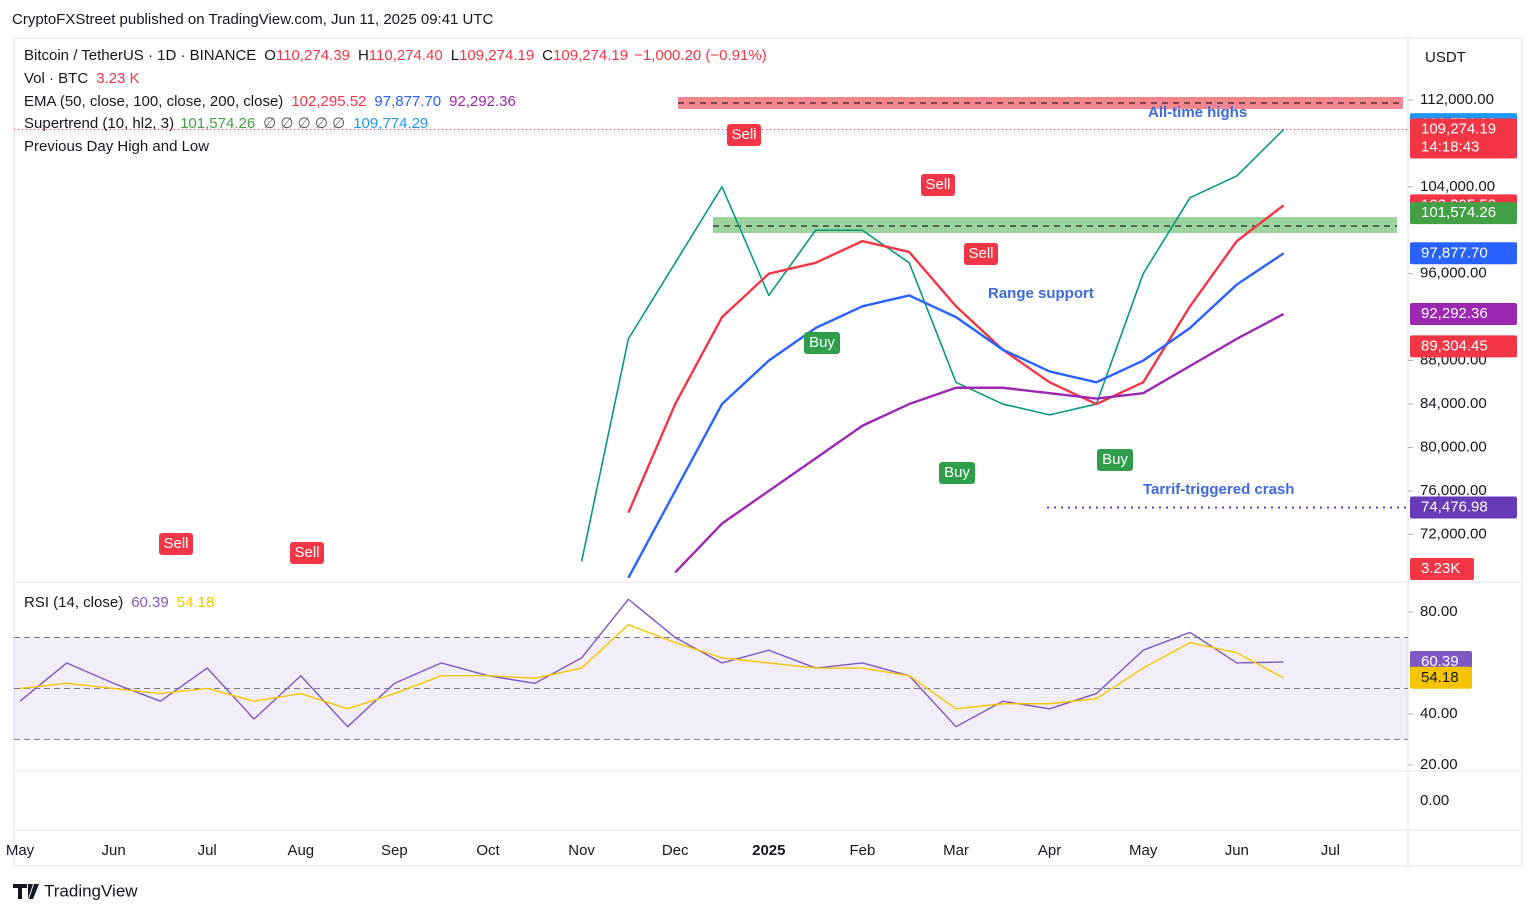 The width and height of the screenshot is (1536, 914). What do you see at coordinates (406, 55) in the screenshot?
I see `ohlc-value: 110,274.40` at bounding box center [406, 55].